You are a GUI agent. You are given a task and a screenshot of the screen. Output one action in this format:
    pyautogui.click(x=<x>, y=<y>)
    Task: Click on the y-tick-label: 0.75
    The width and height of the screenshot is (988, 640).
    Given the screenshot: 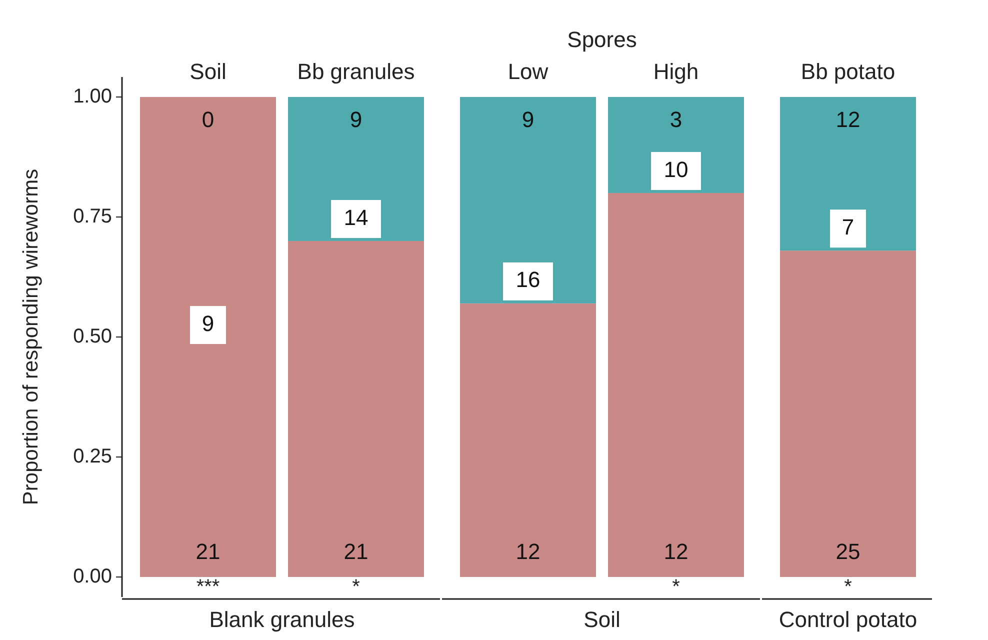 What is the action you would take?
    pyautogui.click(x=92, y=216)
    